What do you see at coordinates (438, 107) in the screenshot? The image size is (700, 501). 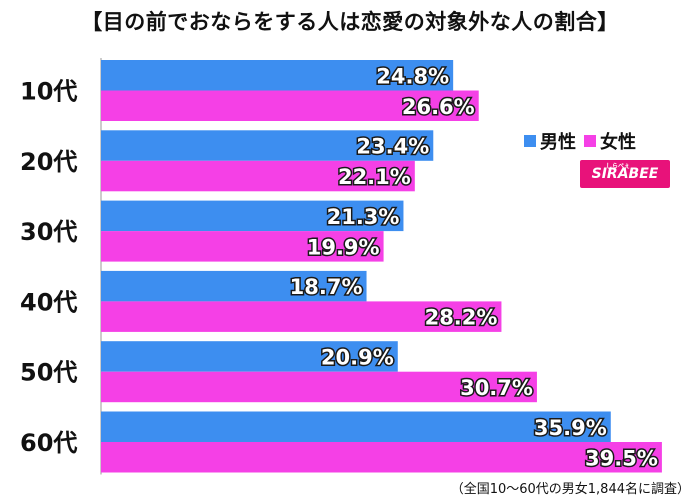 I see `value-label-female: 26.6%` at bounding box center [438, 107].